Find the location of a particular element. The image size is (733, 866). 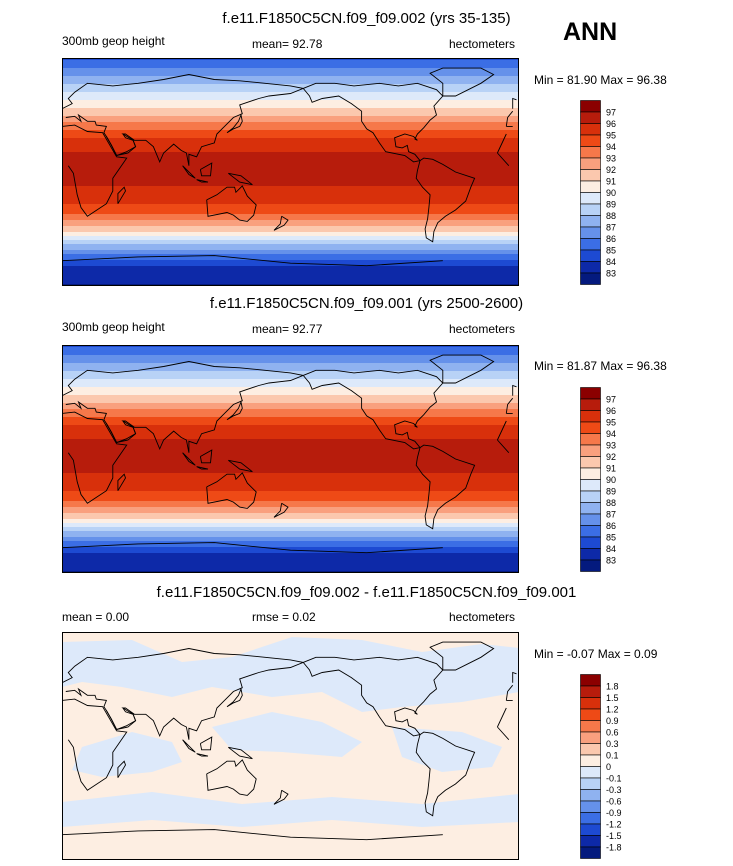

panel-3-rmse-label: rmse = 0.02 is located at coordinates (284, 617).